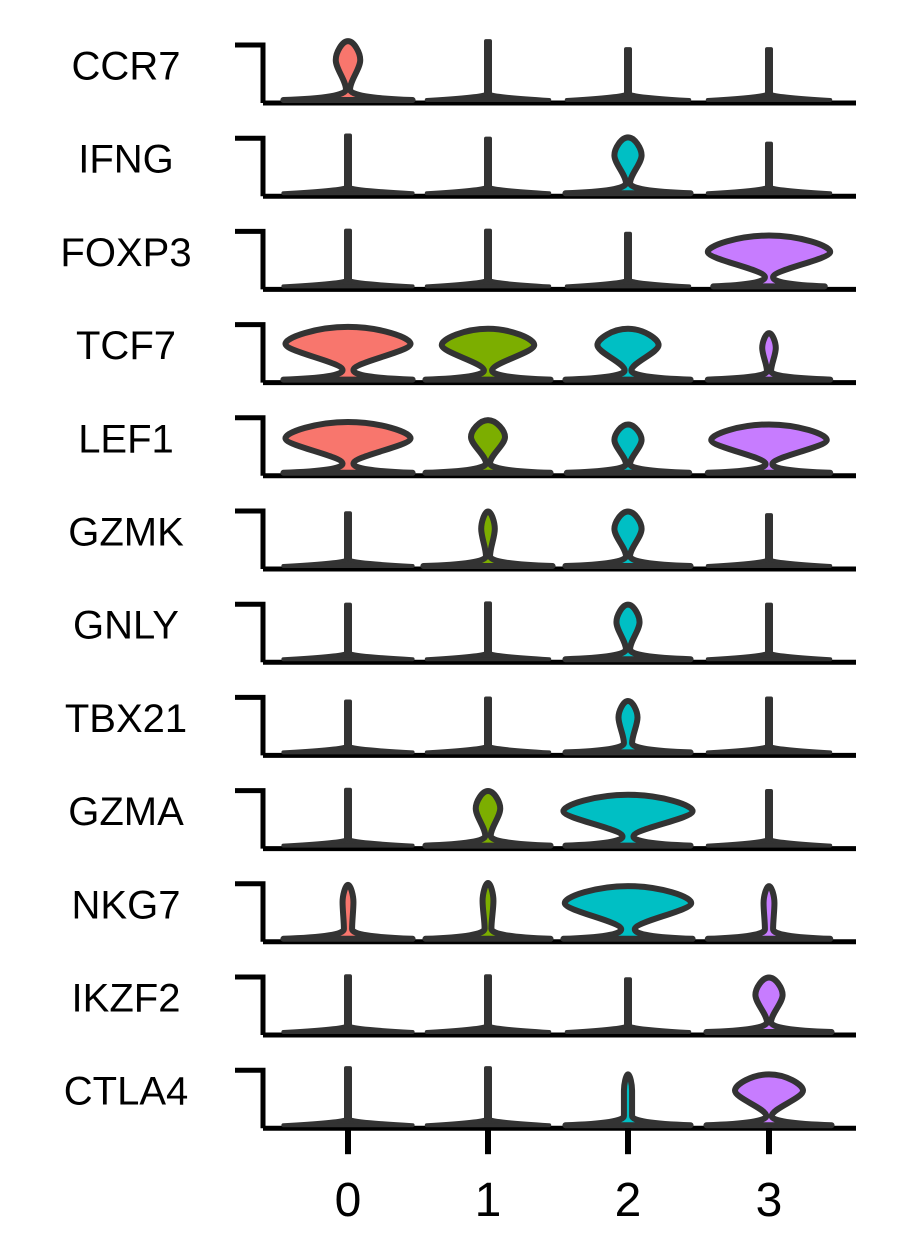 The image size is (900, 1260). What do you see at coordinates (126, 66) in the screenshot?
I see `gene-label: CCR7` at bounding box center [126, 66].